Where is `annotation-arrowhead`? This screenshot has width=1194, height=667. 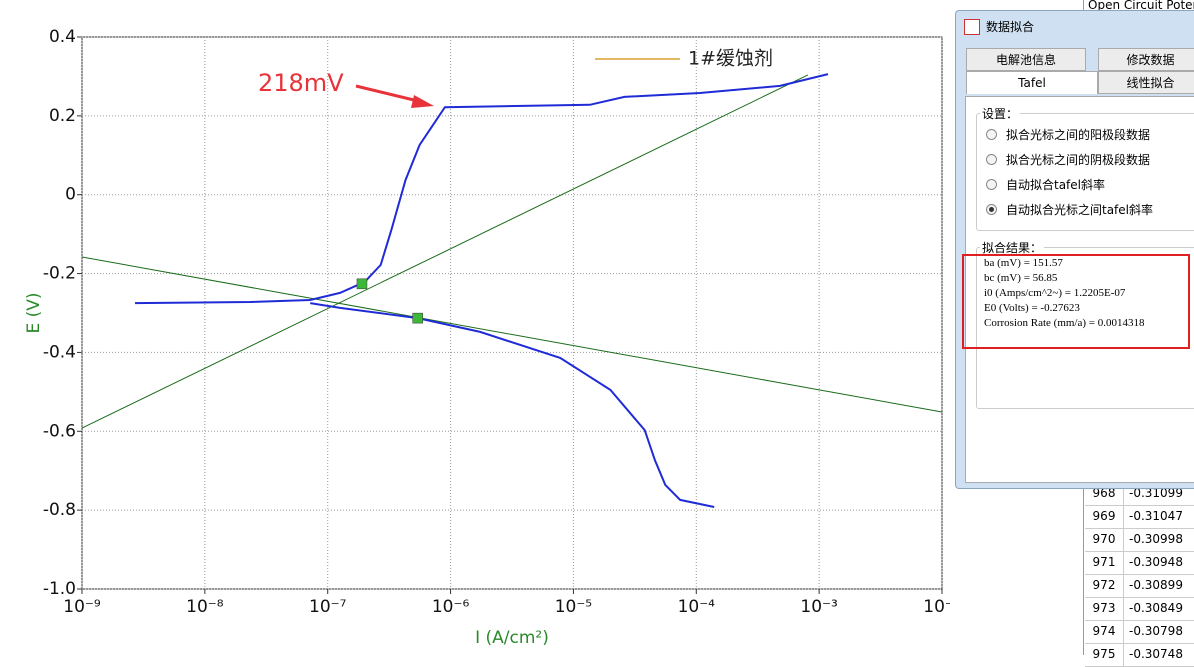 annotation-arrowhead is located at coordinates (422, 101).